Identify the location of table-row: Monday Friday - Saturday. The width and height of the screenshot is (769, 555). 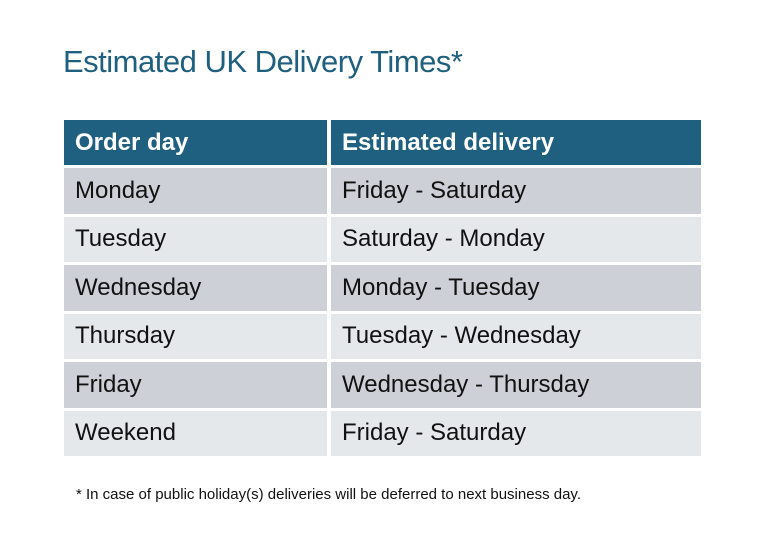
(382, 191).